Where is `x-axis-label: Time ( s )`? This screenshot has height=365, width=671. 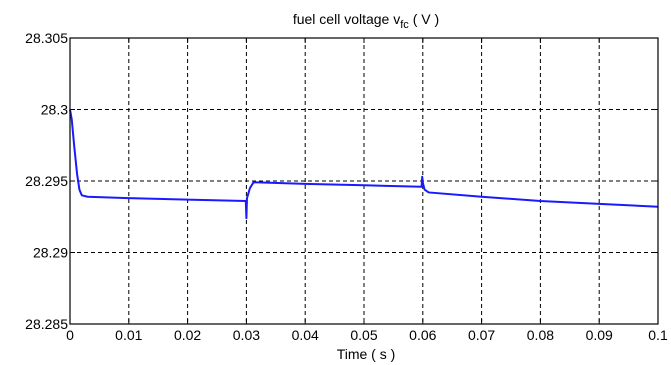
x-axis-label: Time ( s ) is located at coordinates (366, 354).